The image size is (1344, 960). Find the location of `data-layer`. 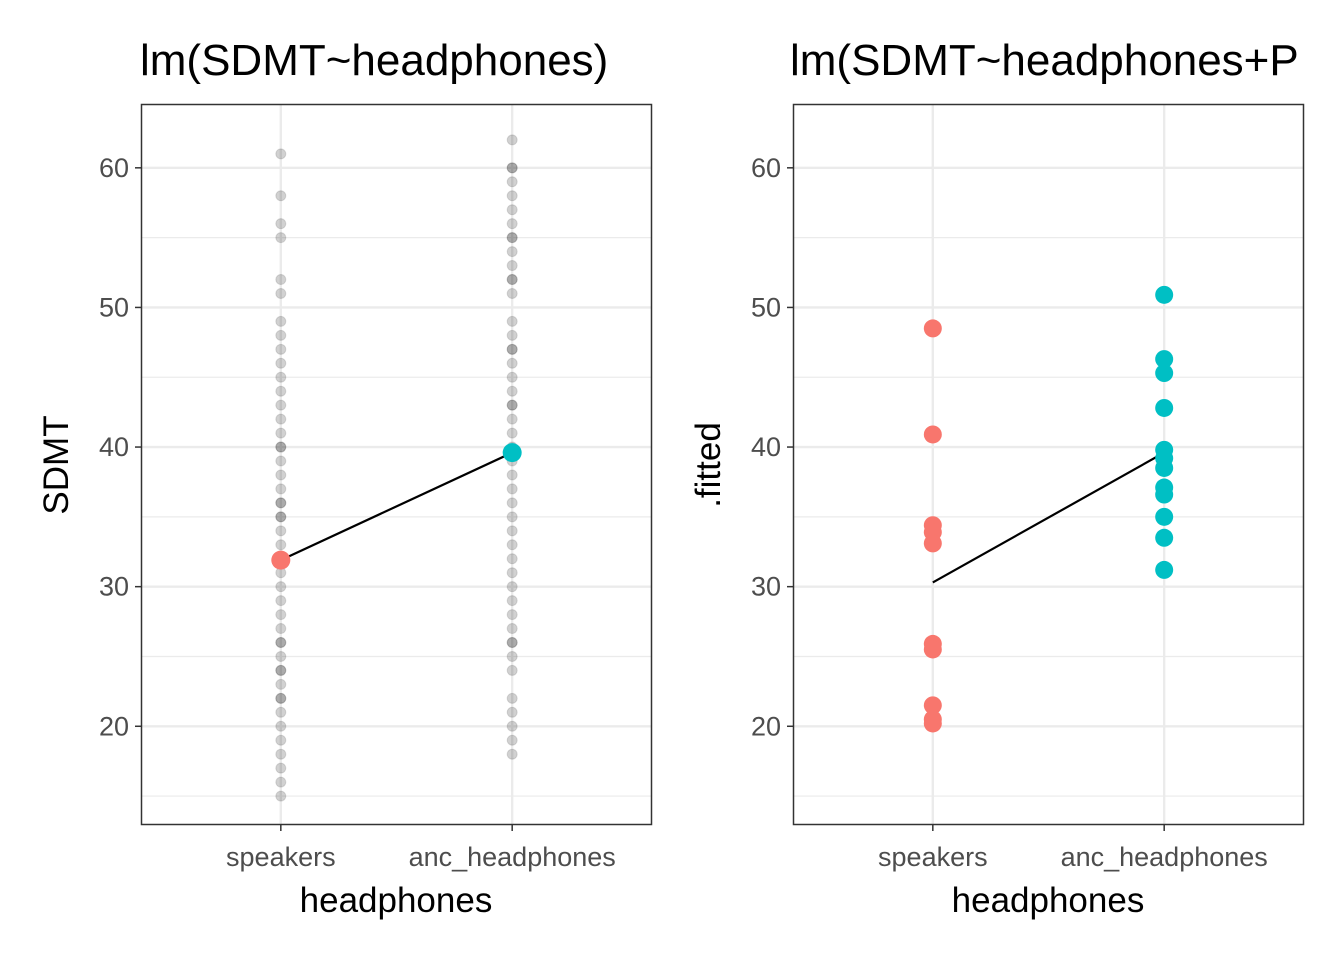

data-layer is located at coordinates (396, 468).